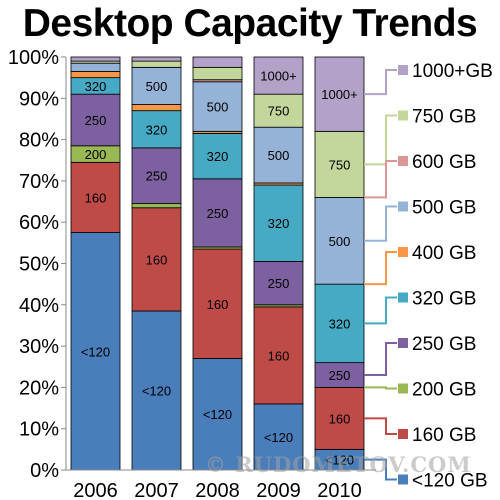  I want to click on x-axis: 2006 2007 2008 2009 2010, so click(221, 484).